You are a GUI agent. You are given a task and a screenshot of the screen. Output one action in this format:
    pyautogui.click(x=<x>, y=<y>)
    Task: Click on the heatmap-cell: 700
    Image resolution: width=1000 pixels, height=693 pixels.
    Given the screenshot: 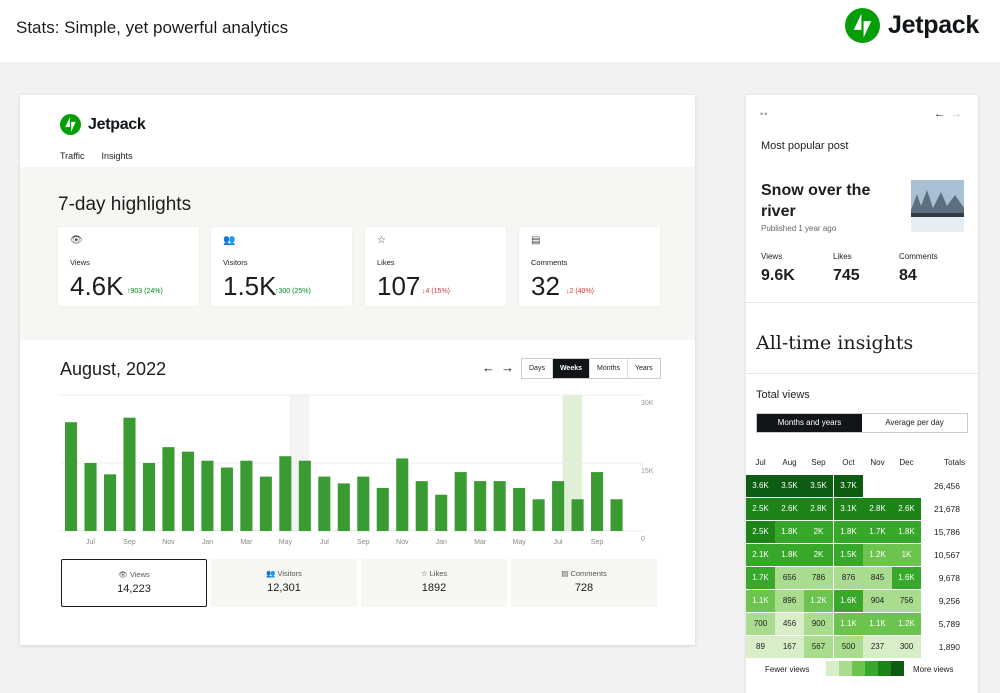 What is the action you would take?
    pyautogui.click(x=760, y=624)
    